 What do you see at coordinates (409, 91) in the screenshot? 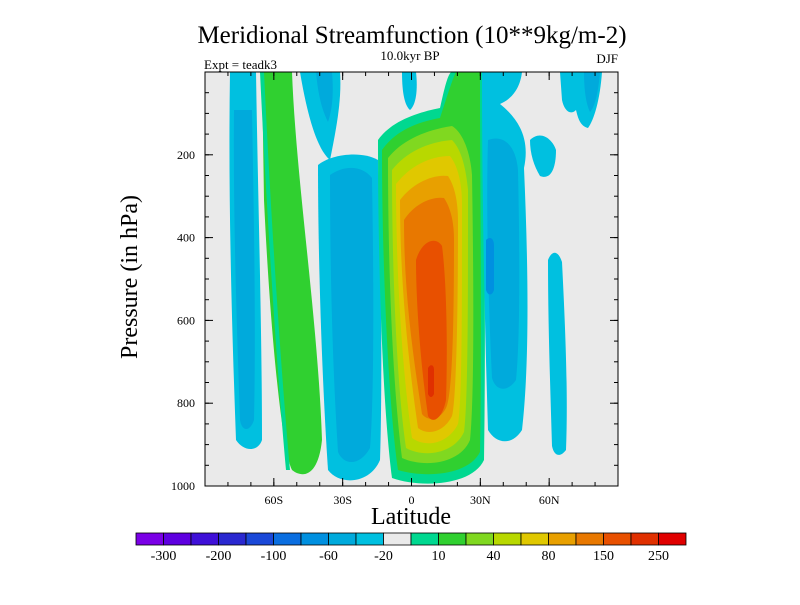
I see `equatorial-upper-cyan` at bounding box center [409, 91].